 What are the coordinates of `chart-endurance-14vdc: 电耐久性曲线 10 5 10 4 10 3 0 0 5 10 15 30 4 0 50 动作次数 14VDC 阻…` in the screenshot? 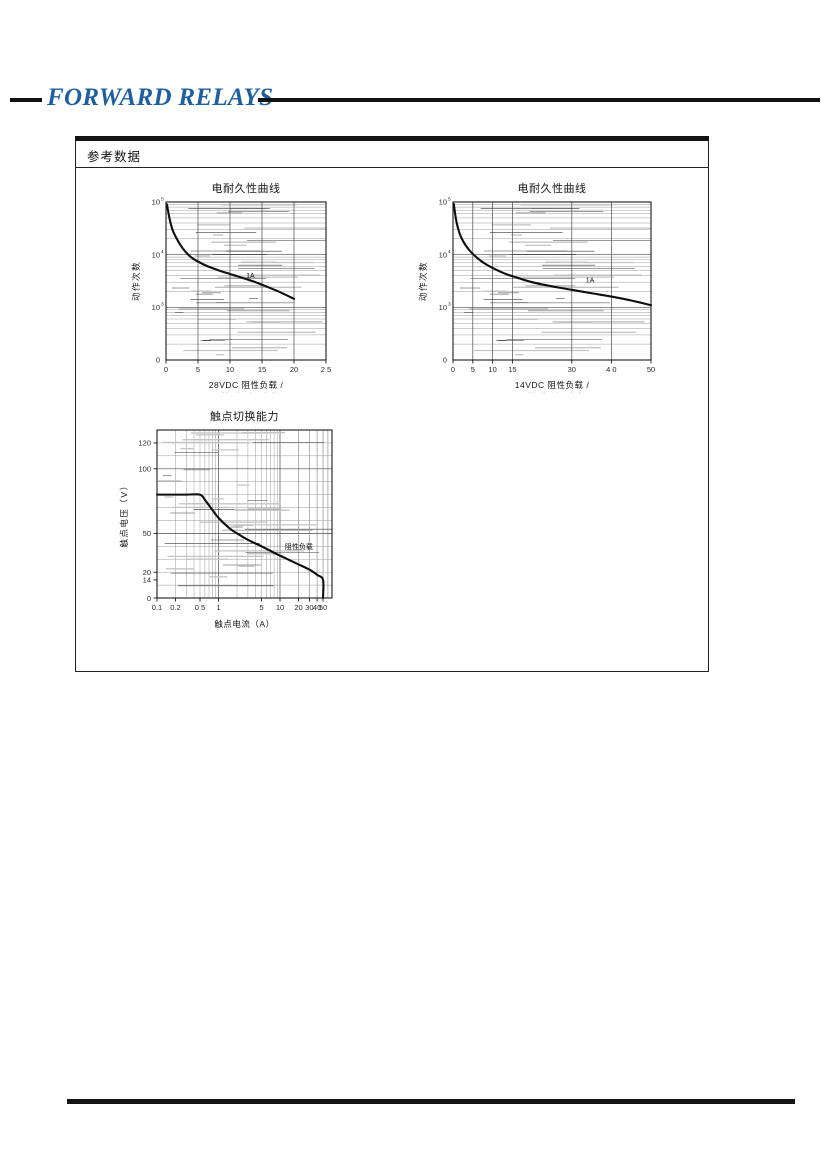 It's located at (540, 285).